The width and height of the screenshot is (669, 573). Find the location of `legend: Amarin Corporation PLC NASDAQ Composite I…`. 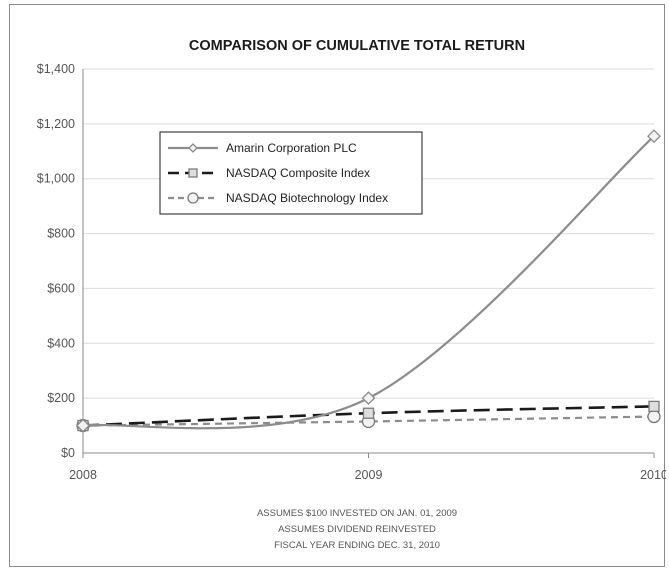

legend: Amarin Corporation PLC NASDAQ Composite I… is located at coordinates (291, 173).